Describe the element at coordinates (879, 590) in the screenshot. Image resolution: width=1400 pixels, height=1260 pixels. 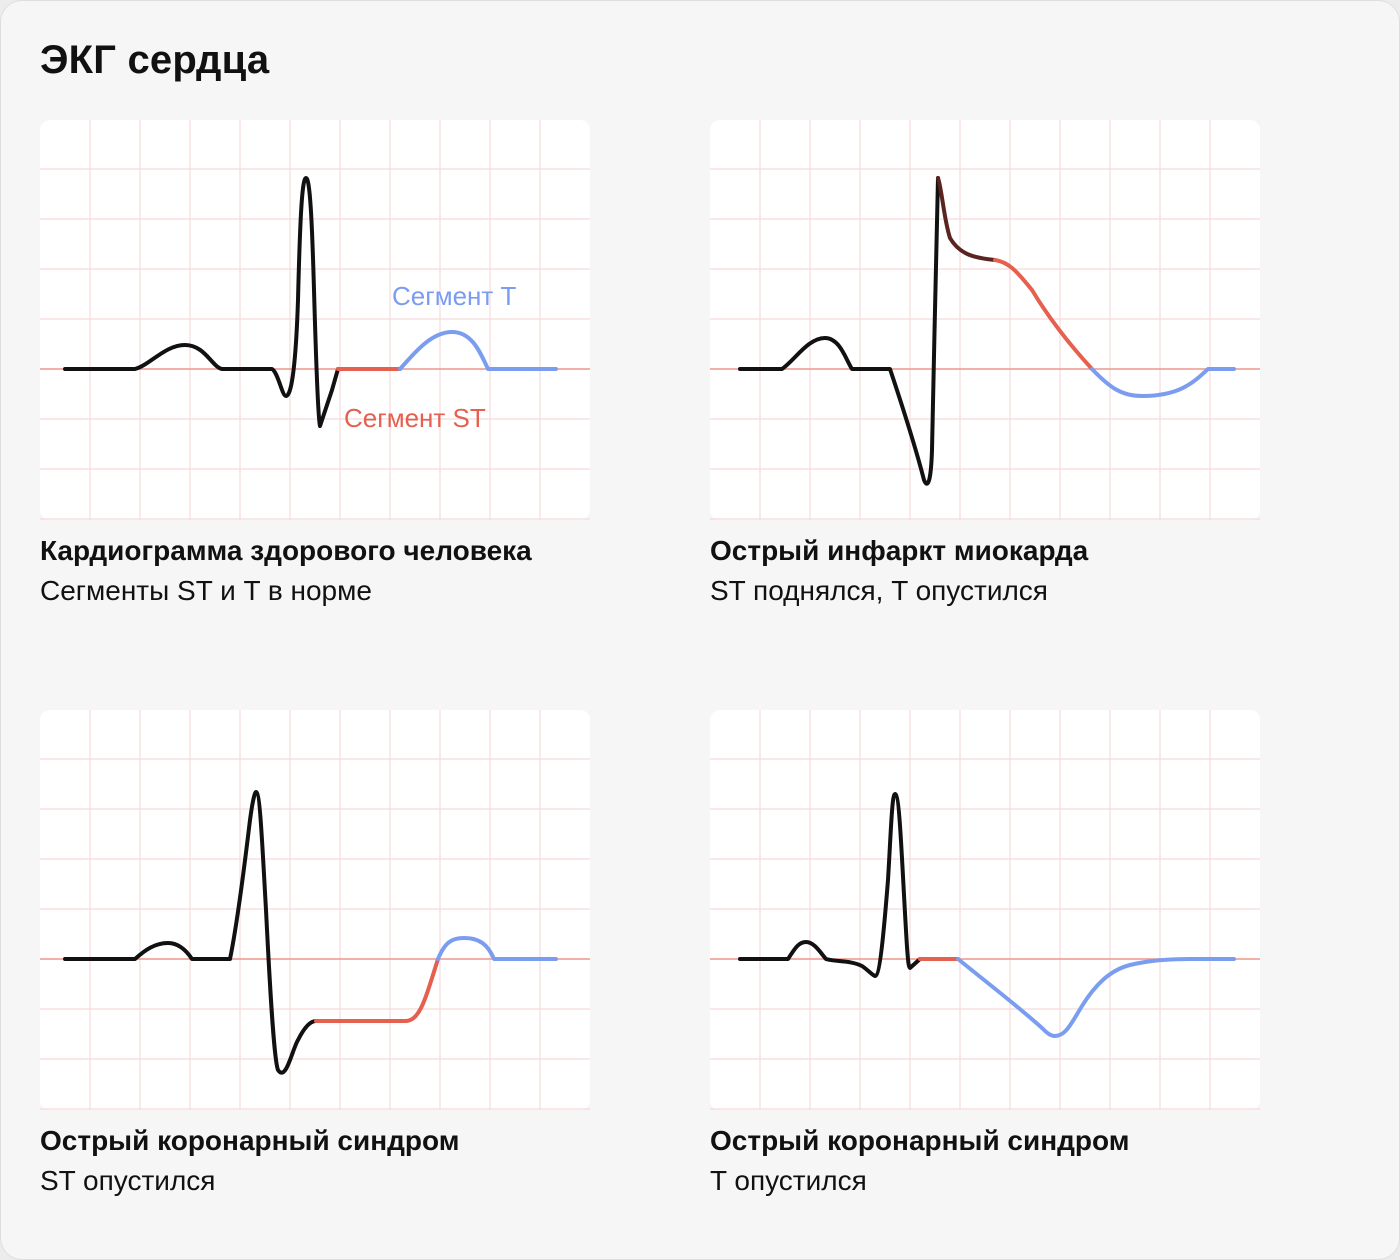
I see `panel-subtitle: ST поднялся, T опустился` at that location.